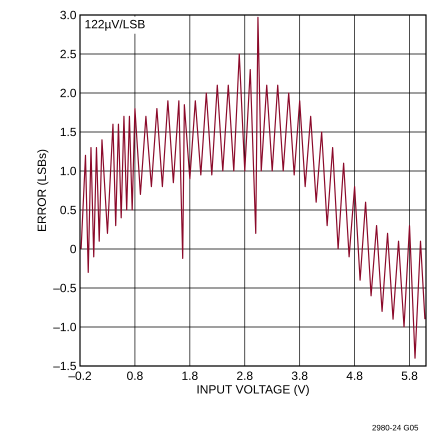  What do you see at coordinates (245, 376) in the screenshot?
I see `x-tick-label: 2.8` at bounding box center [245, 376].